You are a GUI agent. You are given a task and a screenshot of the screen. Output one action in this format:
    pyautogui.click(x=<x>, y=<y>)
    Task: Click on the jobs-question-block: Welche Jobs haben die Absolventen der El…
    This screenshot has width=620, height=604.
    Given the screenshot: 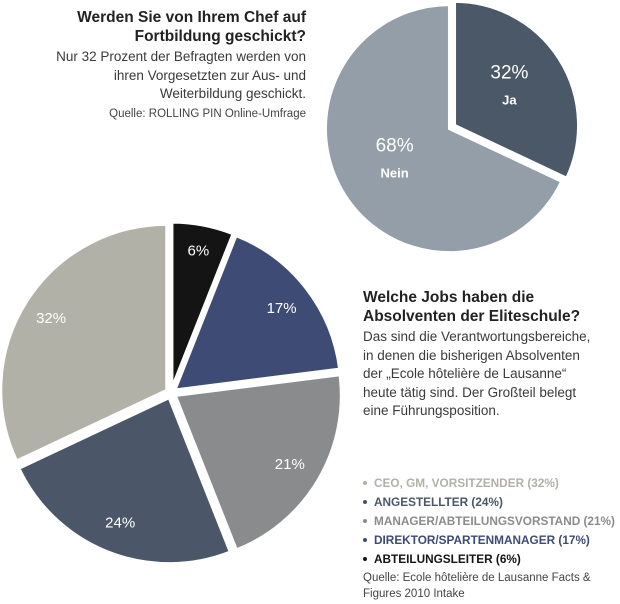 What is the action you would take?
    pyautogui.click(x=483, y=354)
    